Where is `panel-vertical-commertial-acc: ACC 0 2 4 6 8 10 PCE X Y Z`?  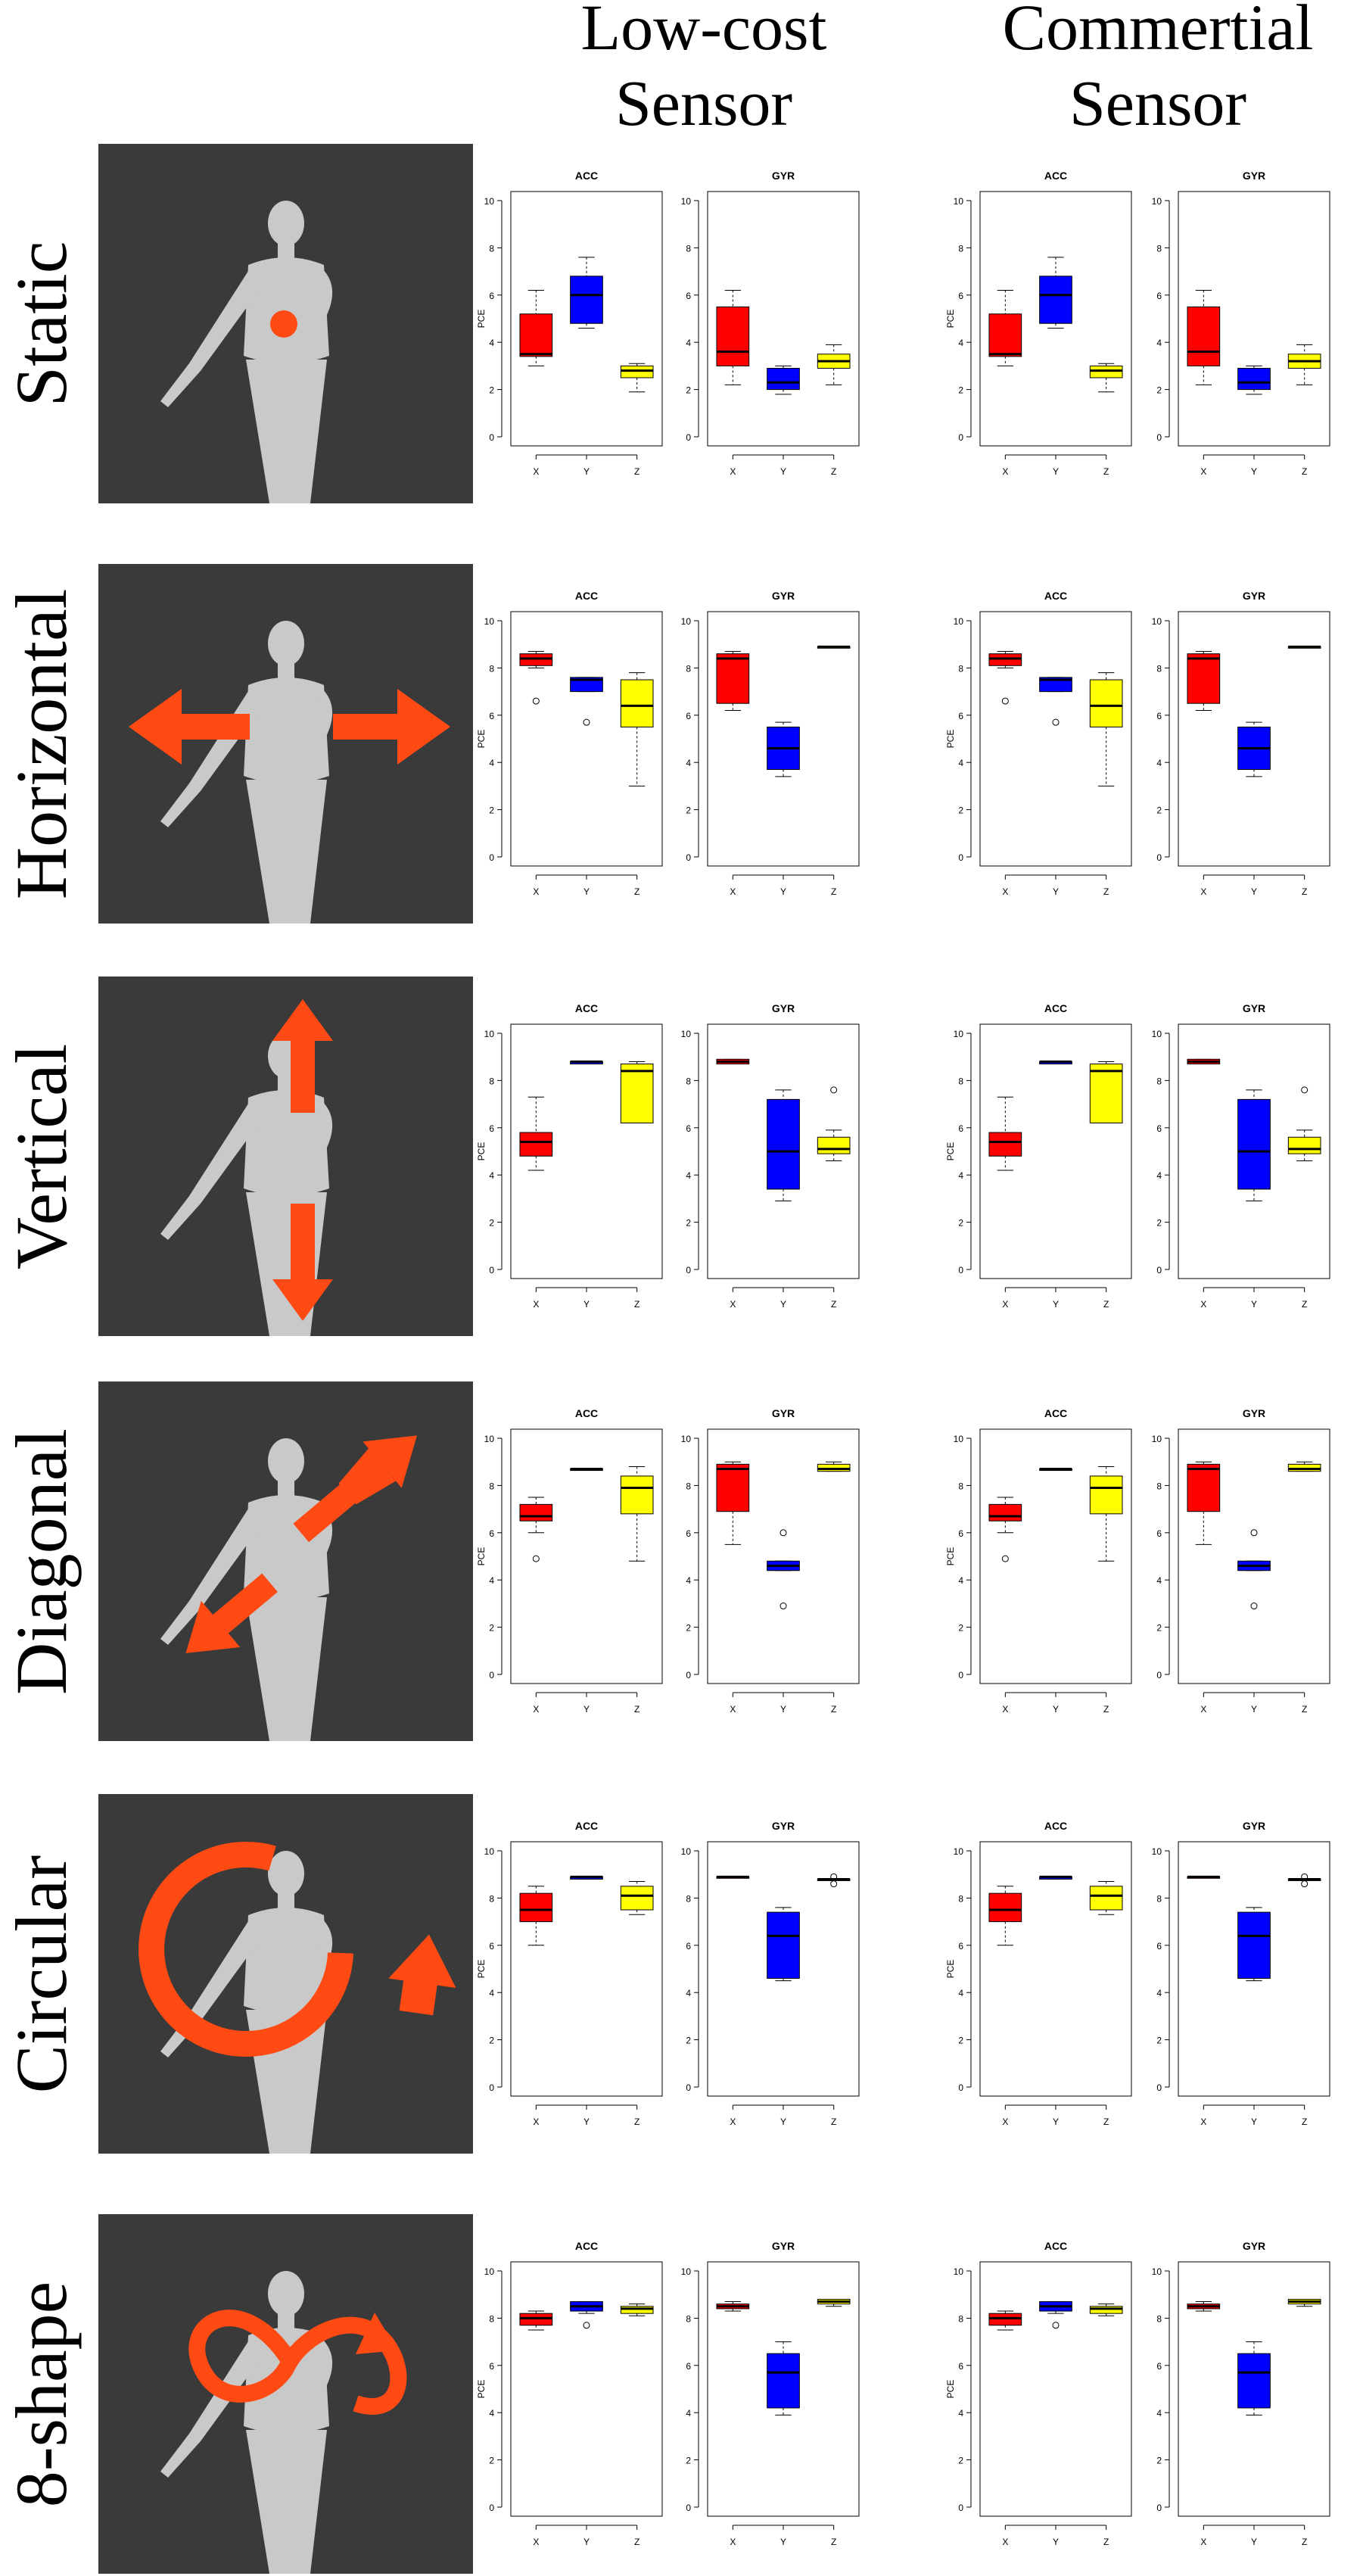 panel-vertical-commertial-acc: ACC 0 2 4 6 8 10 PCE X Y Z is located at coordinates (1042, 1150).